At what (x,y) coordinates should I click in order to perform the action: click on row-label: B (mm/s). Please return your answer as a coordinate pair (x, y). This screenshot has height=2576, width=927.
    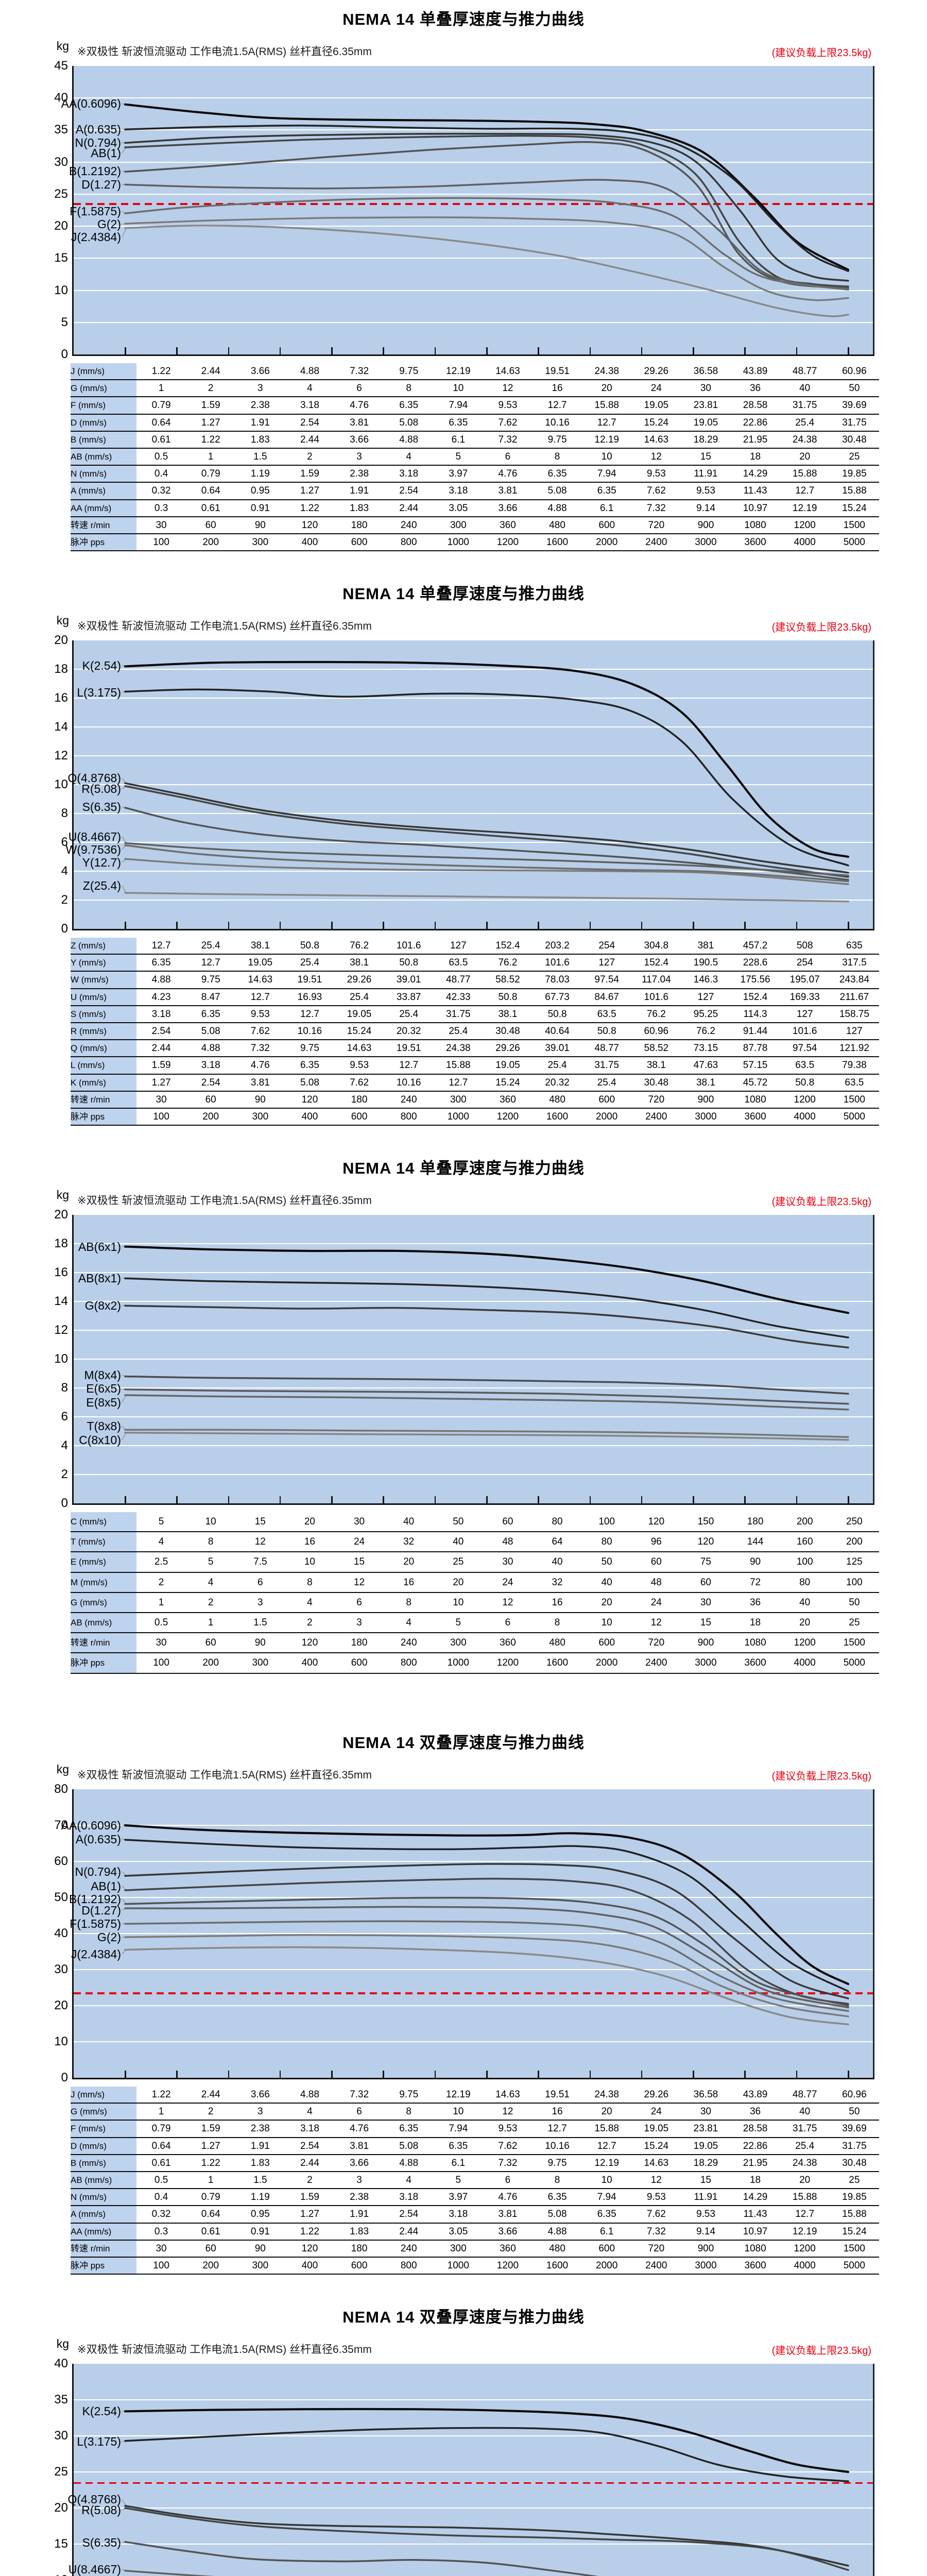
    Looking at the image, I should click on (103, 2163).